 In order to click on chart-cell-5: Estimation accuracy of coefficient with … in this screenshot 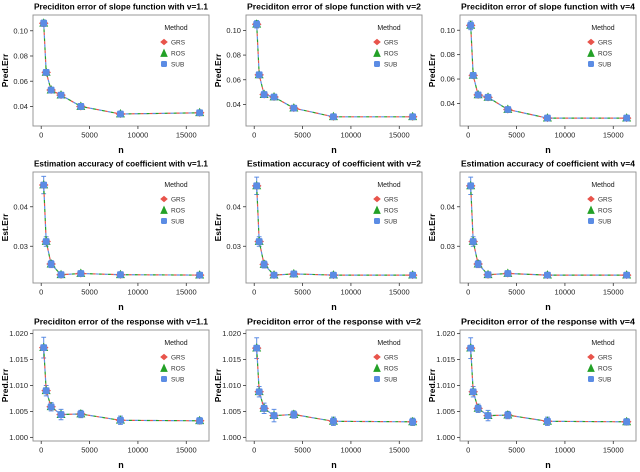, I will do `click(319, 235)`.